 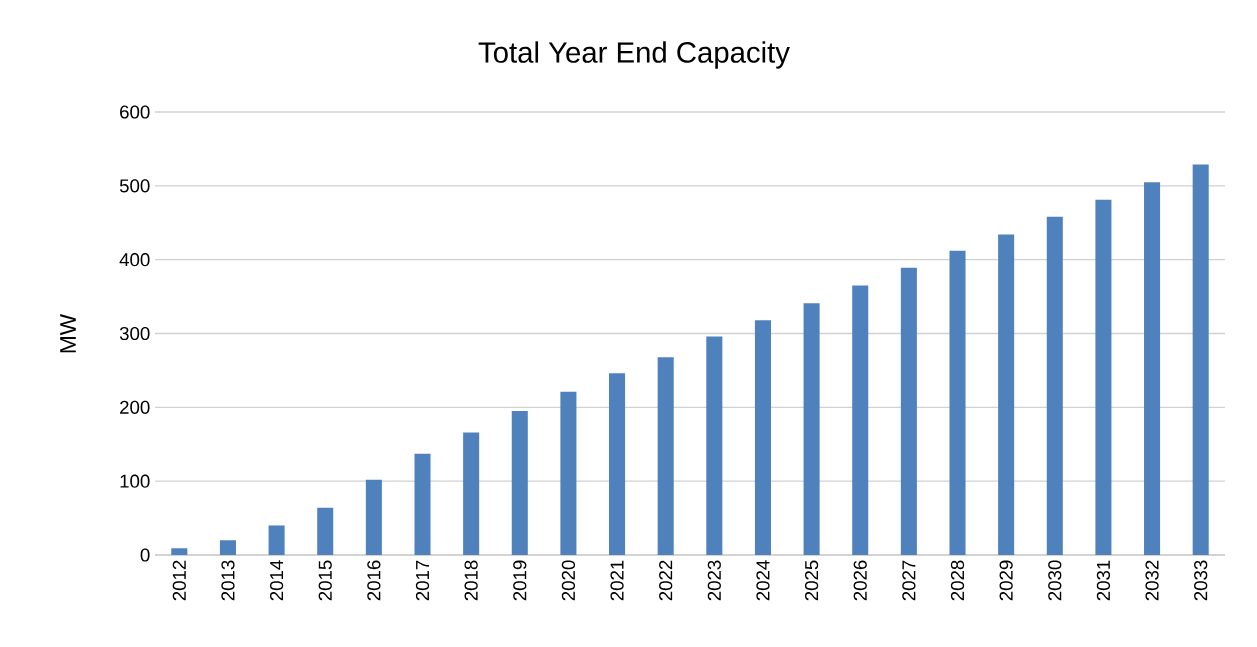 I want to click on y-tick-label: 200, so click(x=135, y=407).